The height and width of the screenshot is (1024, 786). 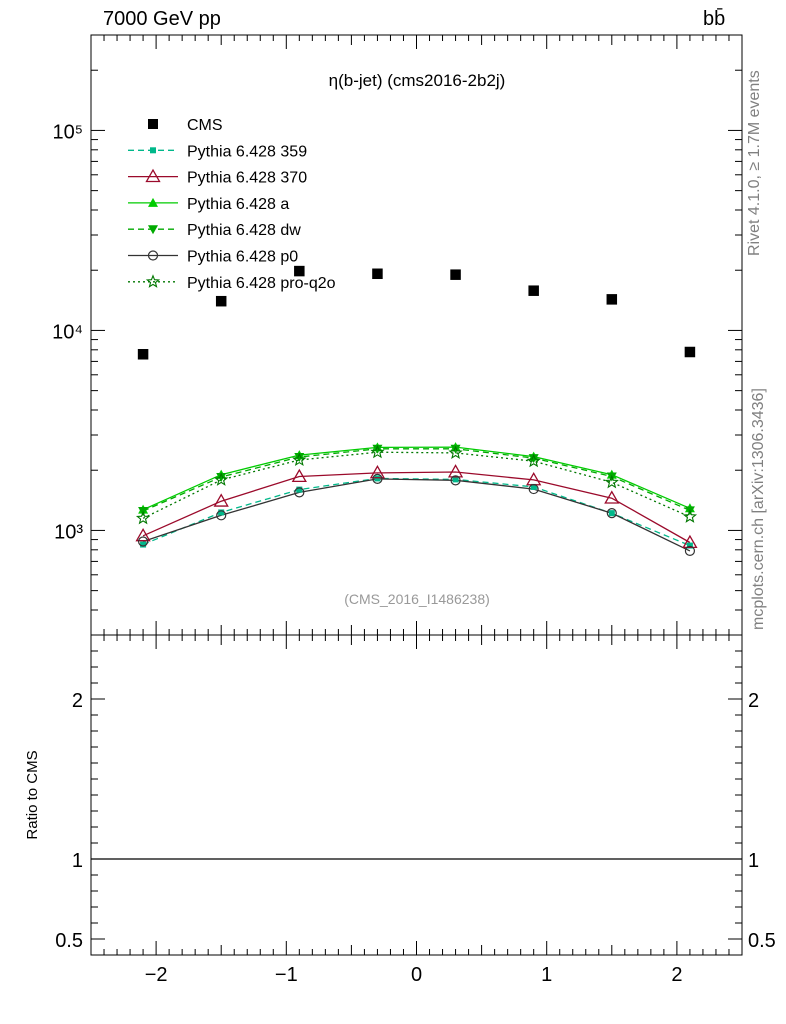 I want to click on chart-title: η(b-jet) (cms2016-2b2j), so click(x=417, y=80).